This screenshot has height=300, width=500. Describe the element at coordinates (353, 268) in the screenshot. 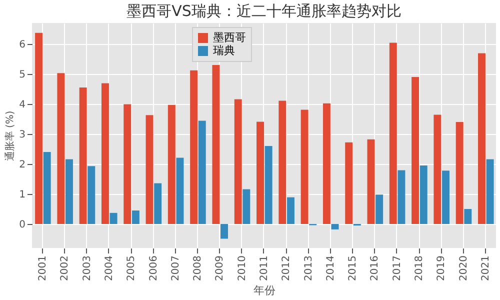

I see `x-tick-label: 2015` at that location.